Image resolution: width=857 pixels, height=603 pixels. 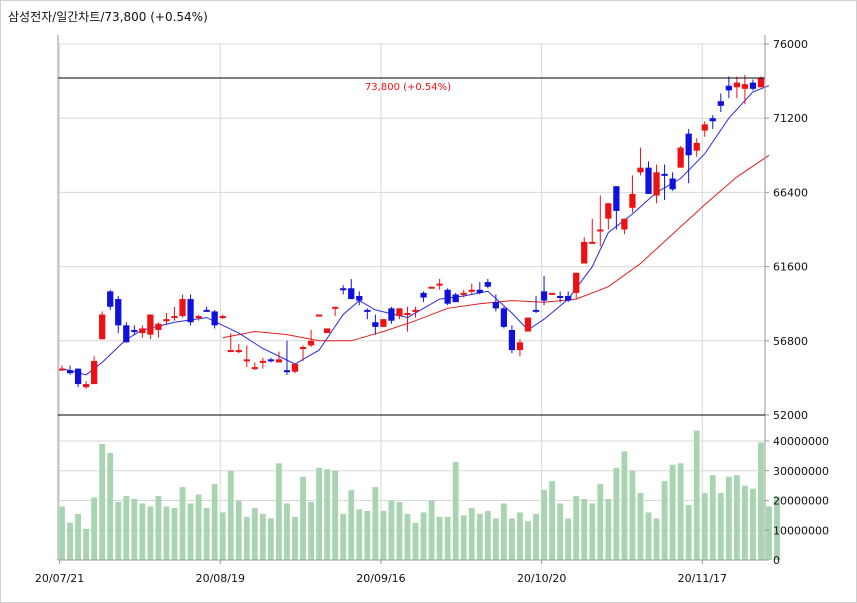 What do you see at coordinates (790, 192) in the screenshot?
I see `price-axis-tick-label: 66400` at bounding box center [790, 192].